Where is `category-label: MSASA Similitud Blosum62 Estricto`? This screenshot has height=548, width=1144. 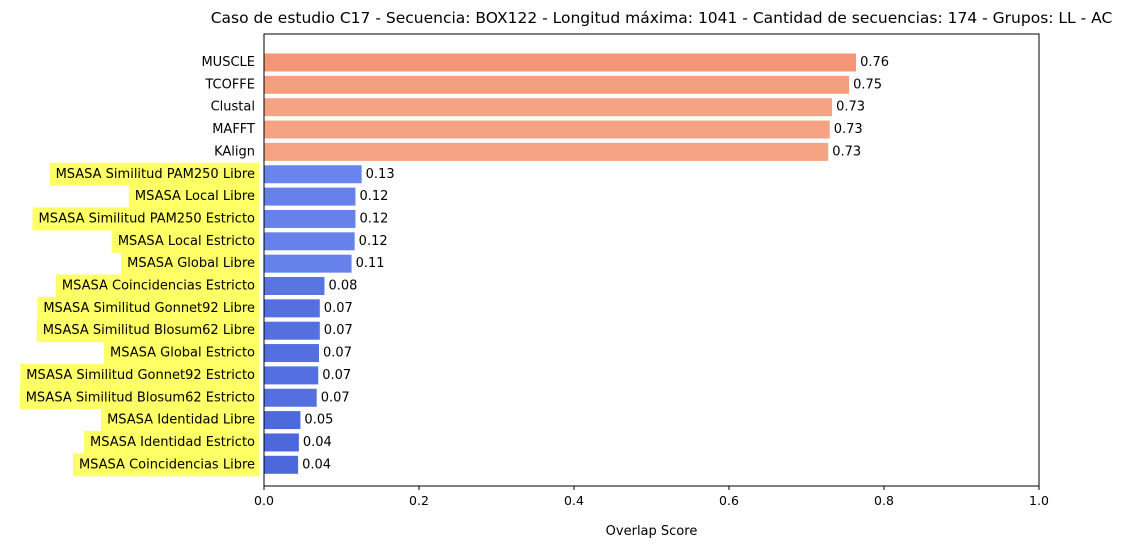 category-label: MSASA Similitud Blosum62 Estricto is located at coordinates (140, 397).